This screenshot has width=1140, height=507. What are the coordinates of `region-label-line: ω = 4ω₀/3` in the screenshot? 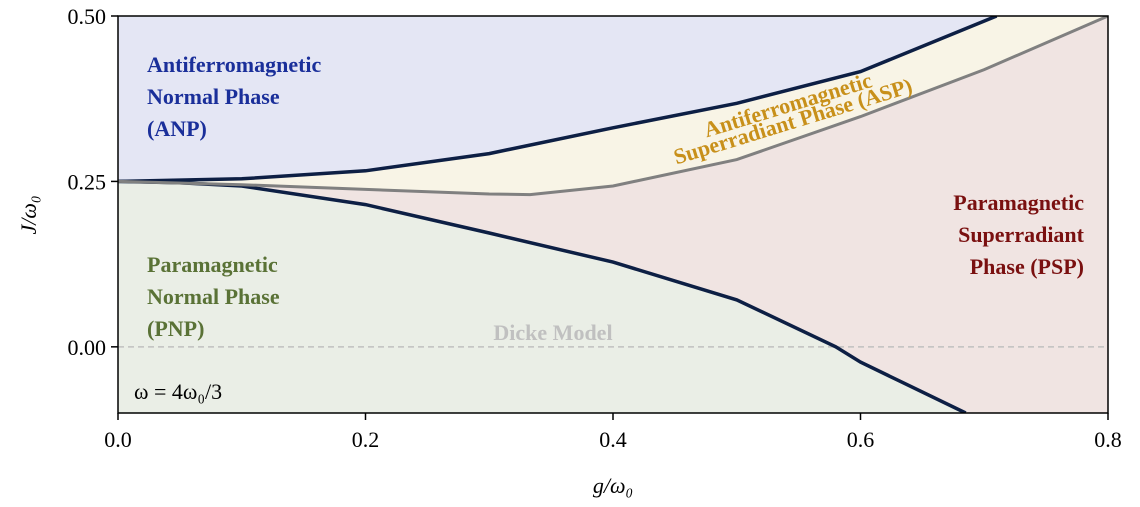 It's located at (178, 391).